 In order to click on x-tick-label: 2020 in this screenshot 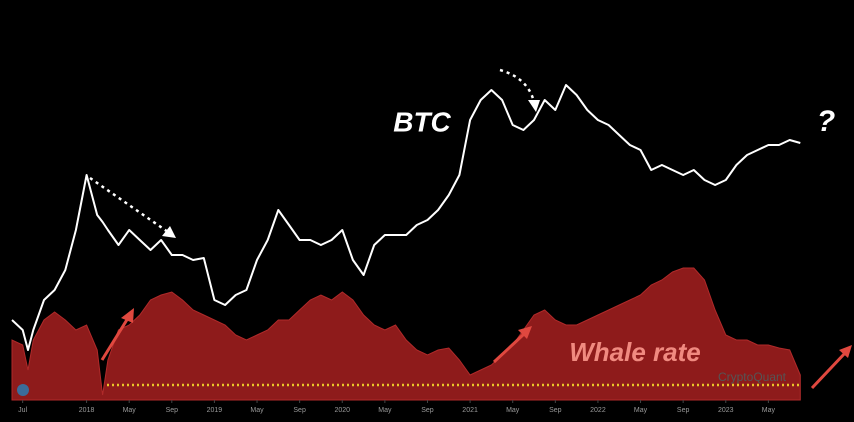, I will do `click(342, 410)`.